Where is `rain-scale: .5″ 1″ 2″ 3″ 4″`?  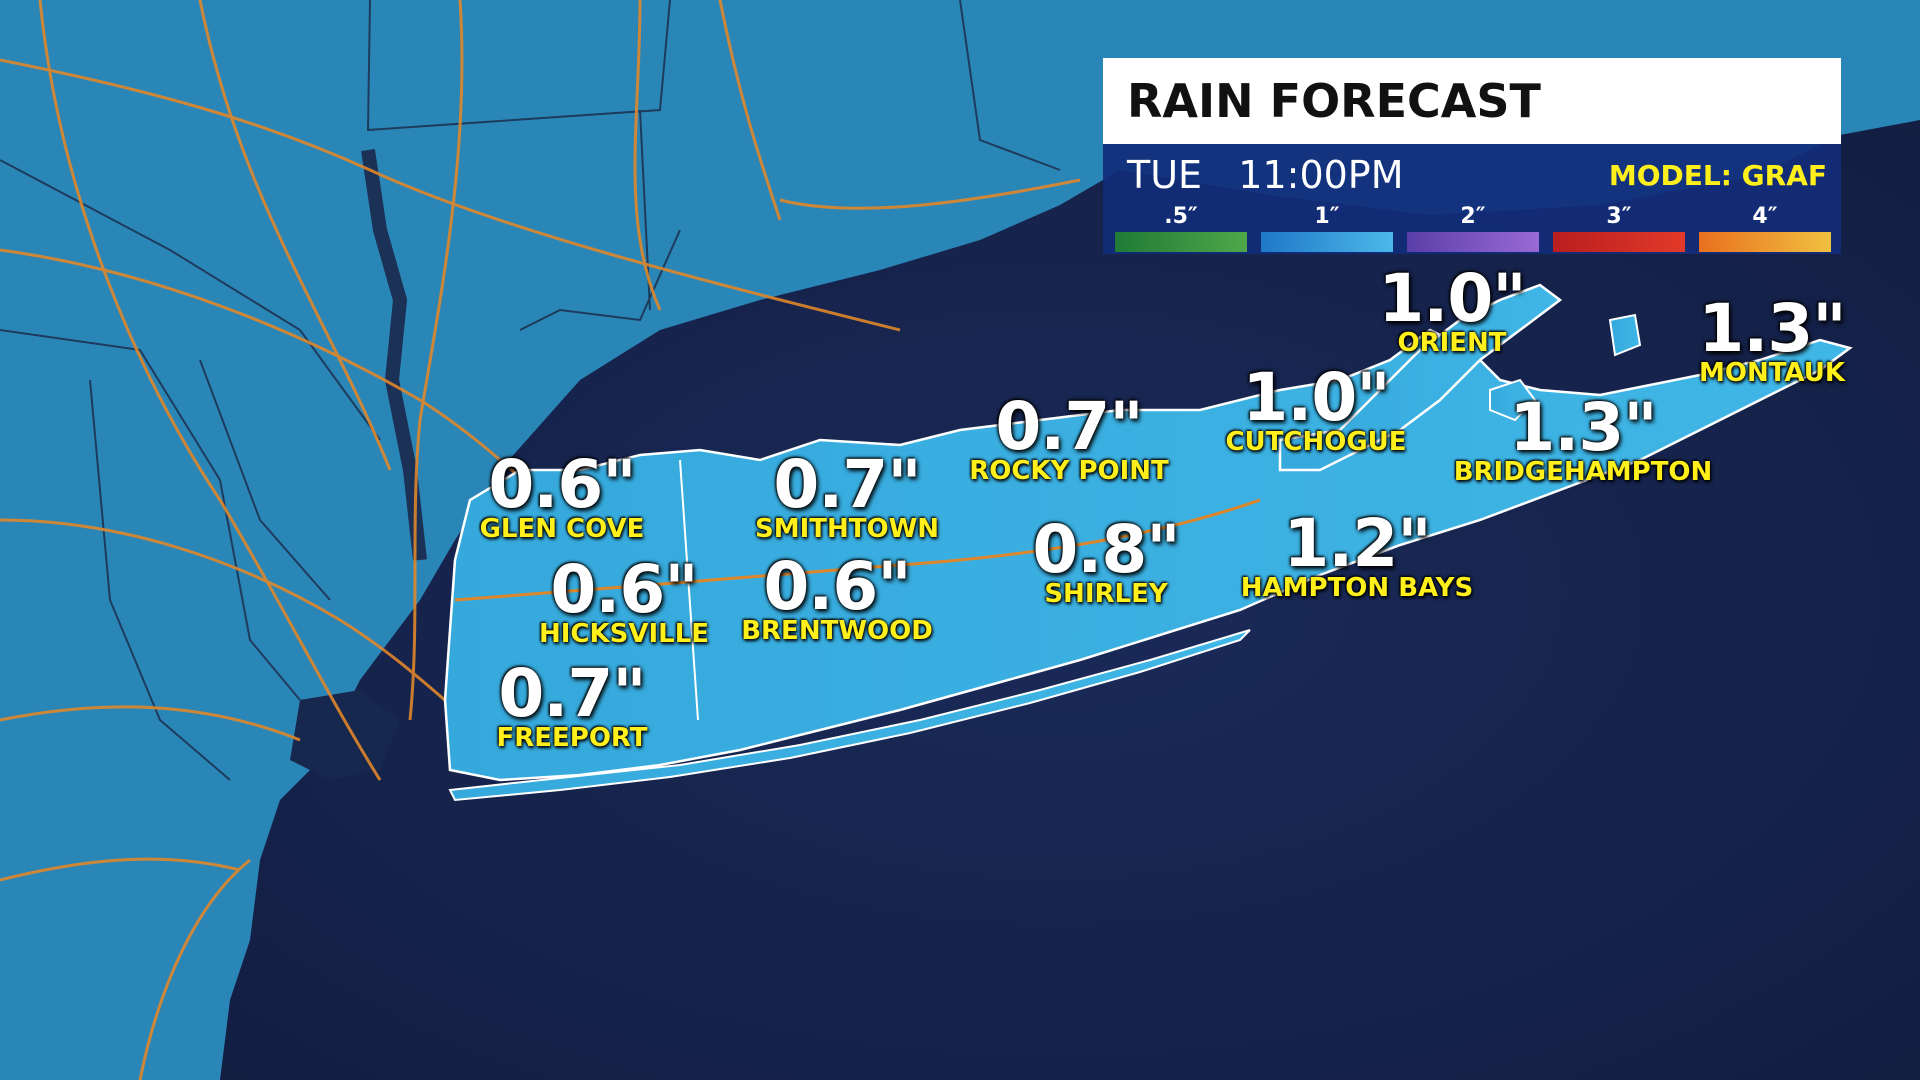
rain-scale: .5″ 1″ 2″ 3″ 4″ is located at coordinates (1473, 228).